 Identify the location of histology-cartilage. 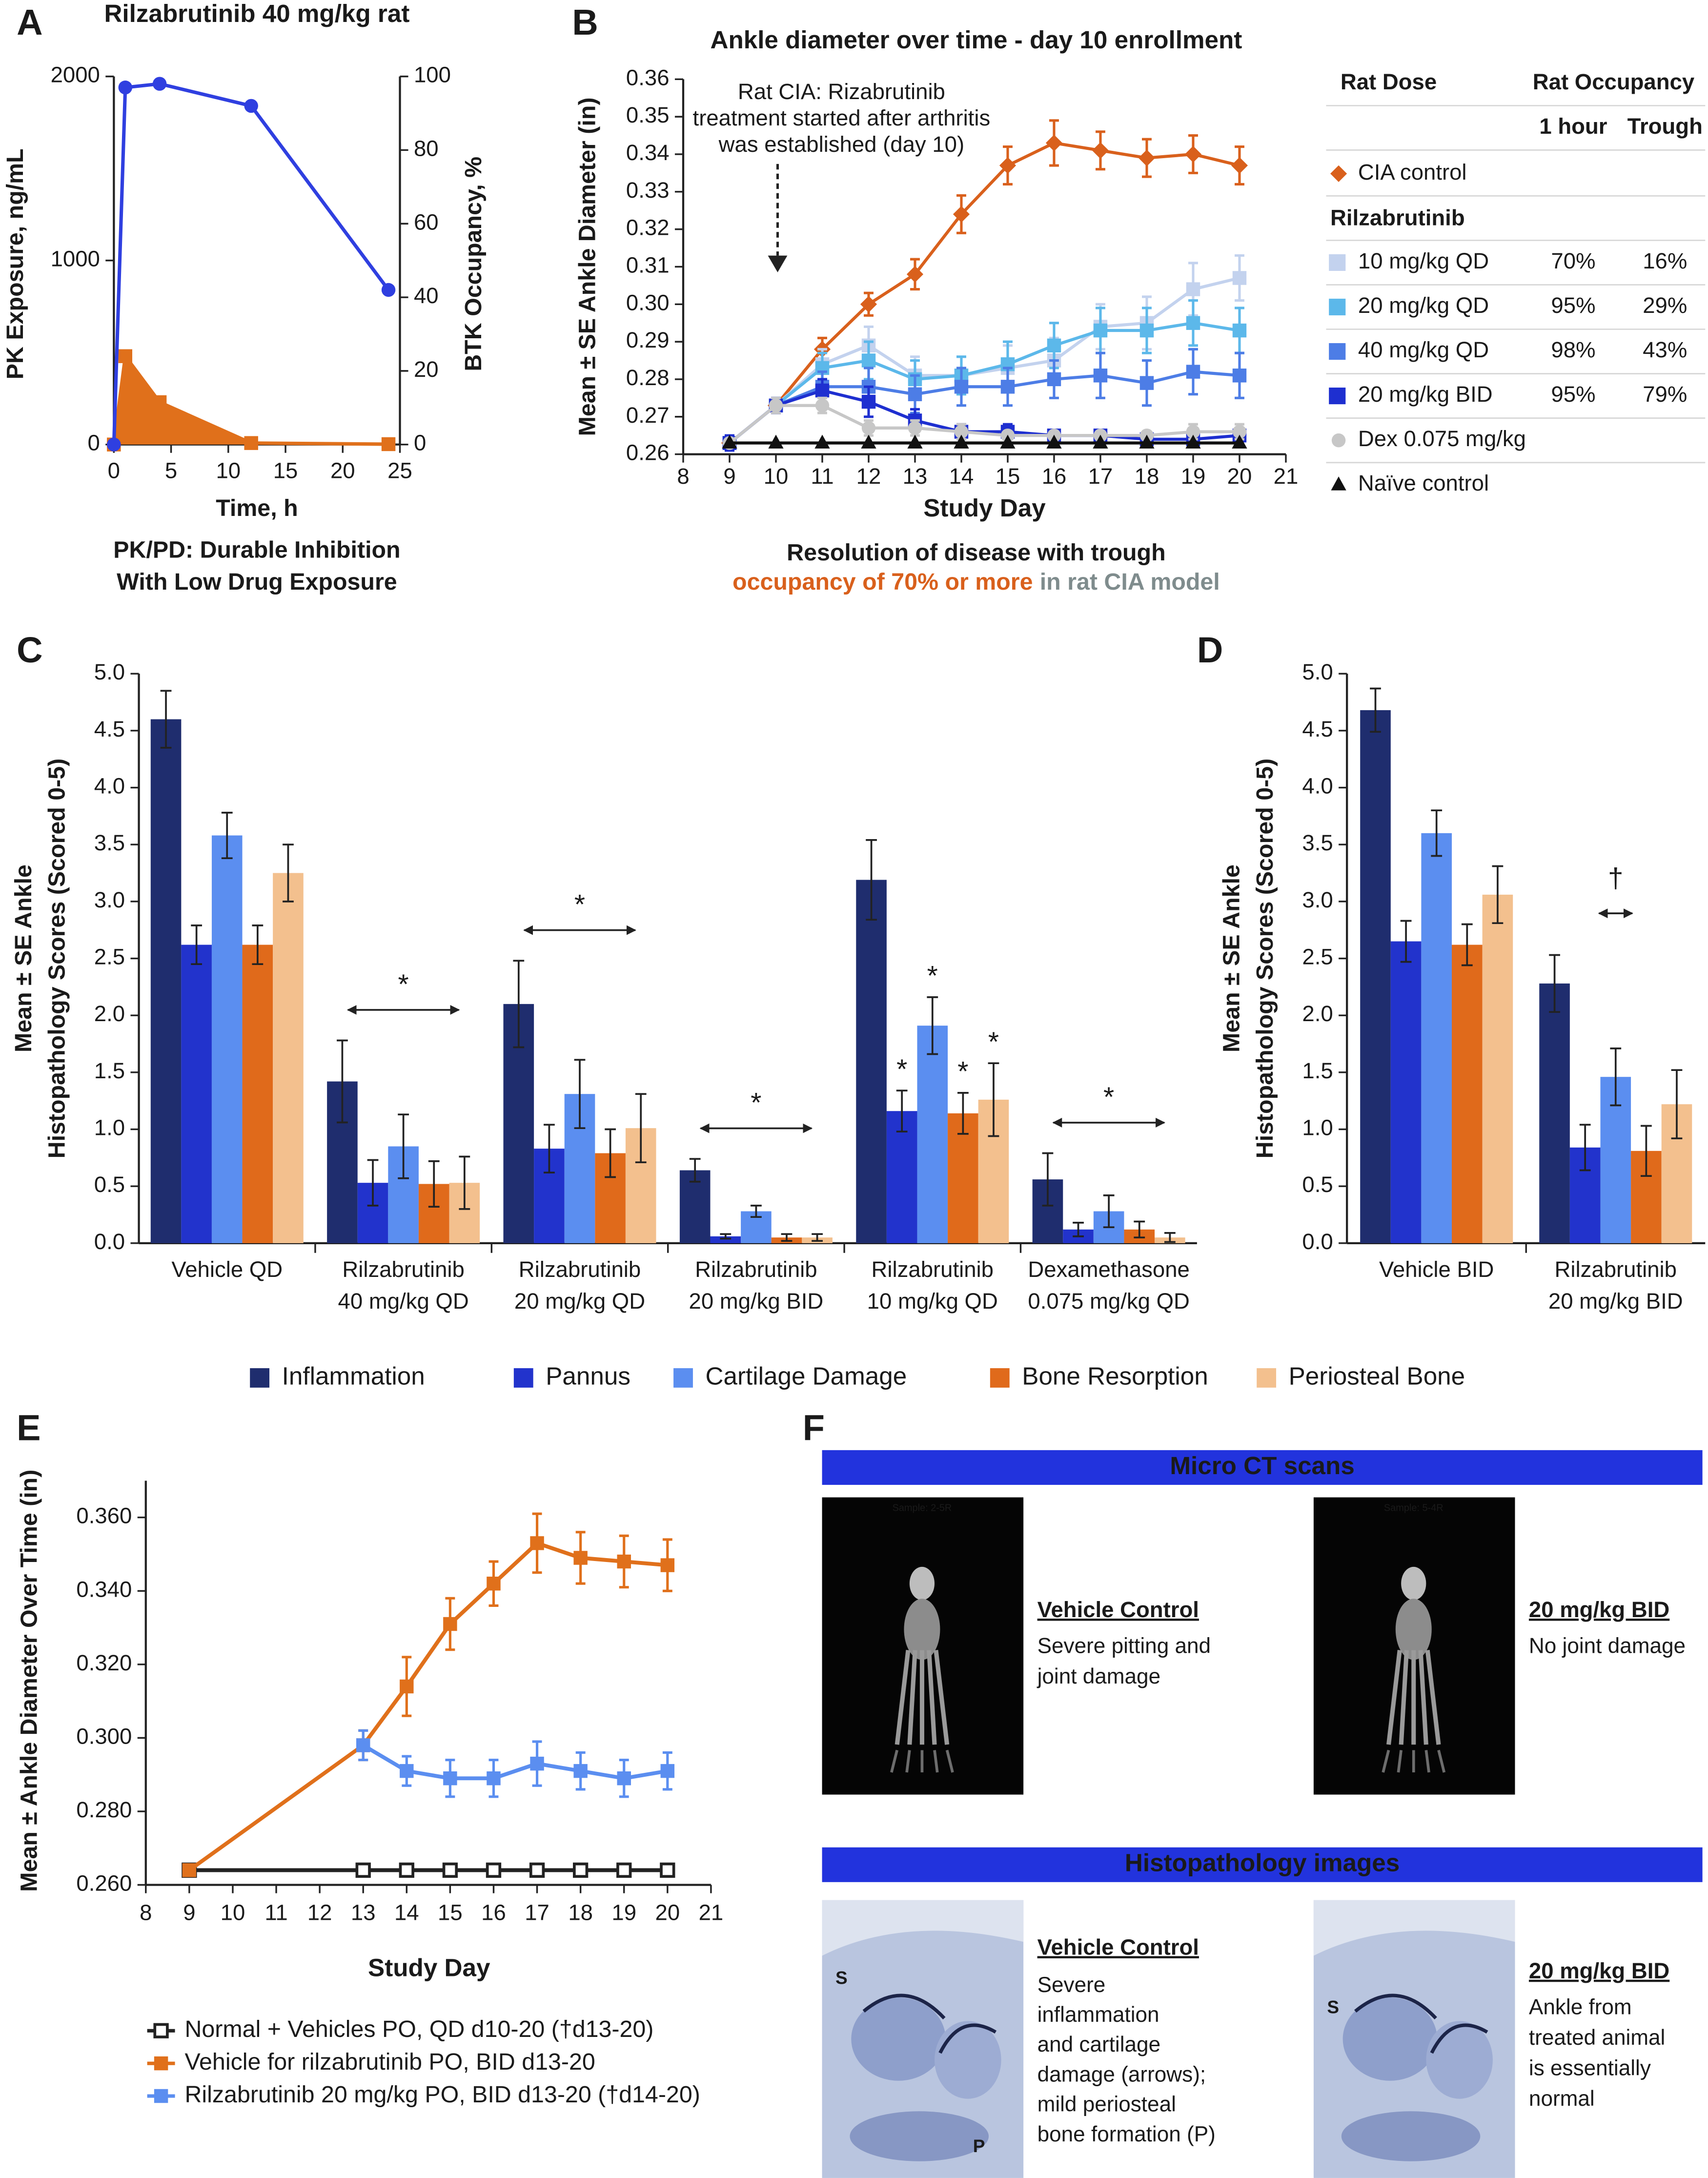
(1459, 2038).